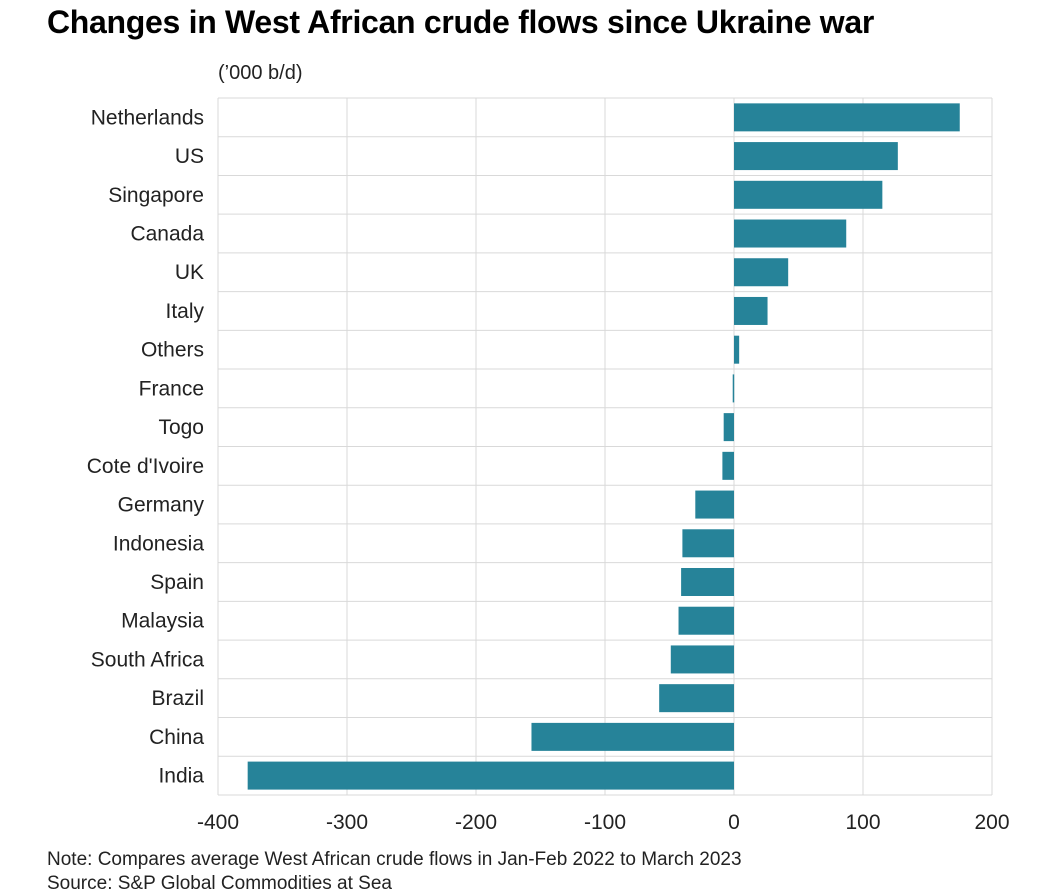 Image resolution: width=1046 pixels, height=896 pixels. I want to click on bar-netherlands, so click(847, 117).